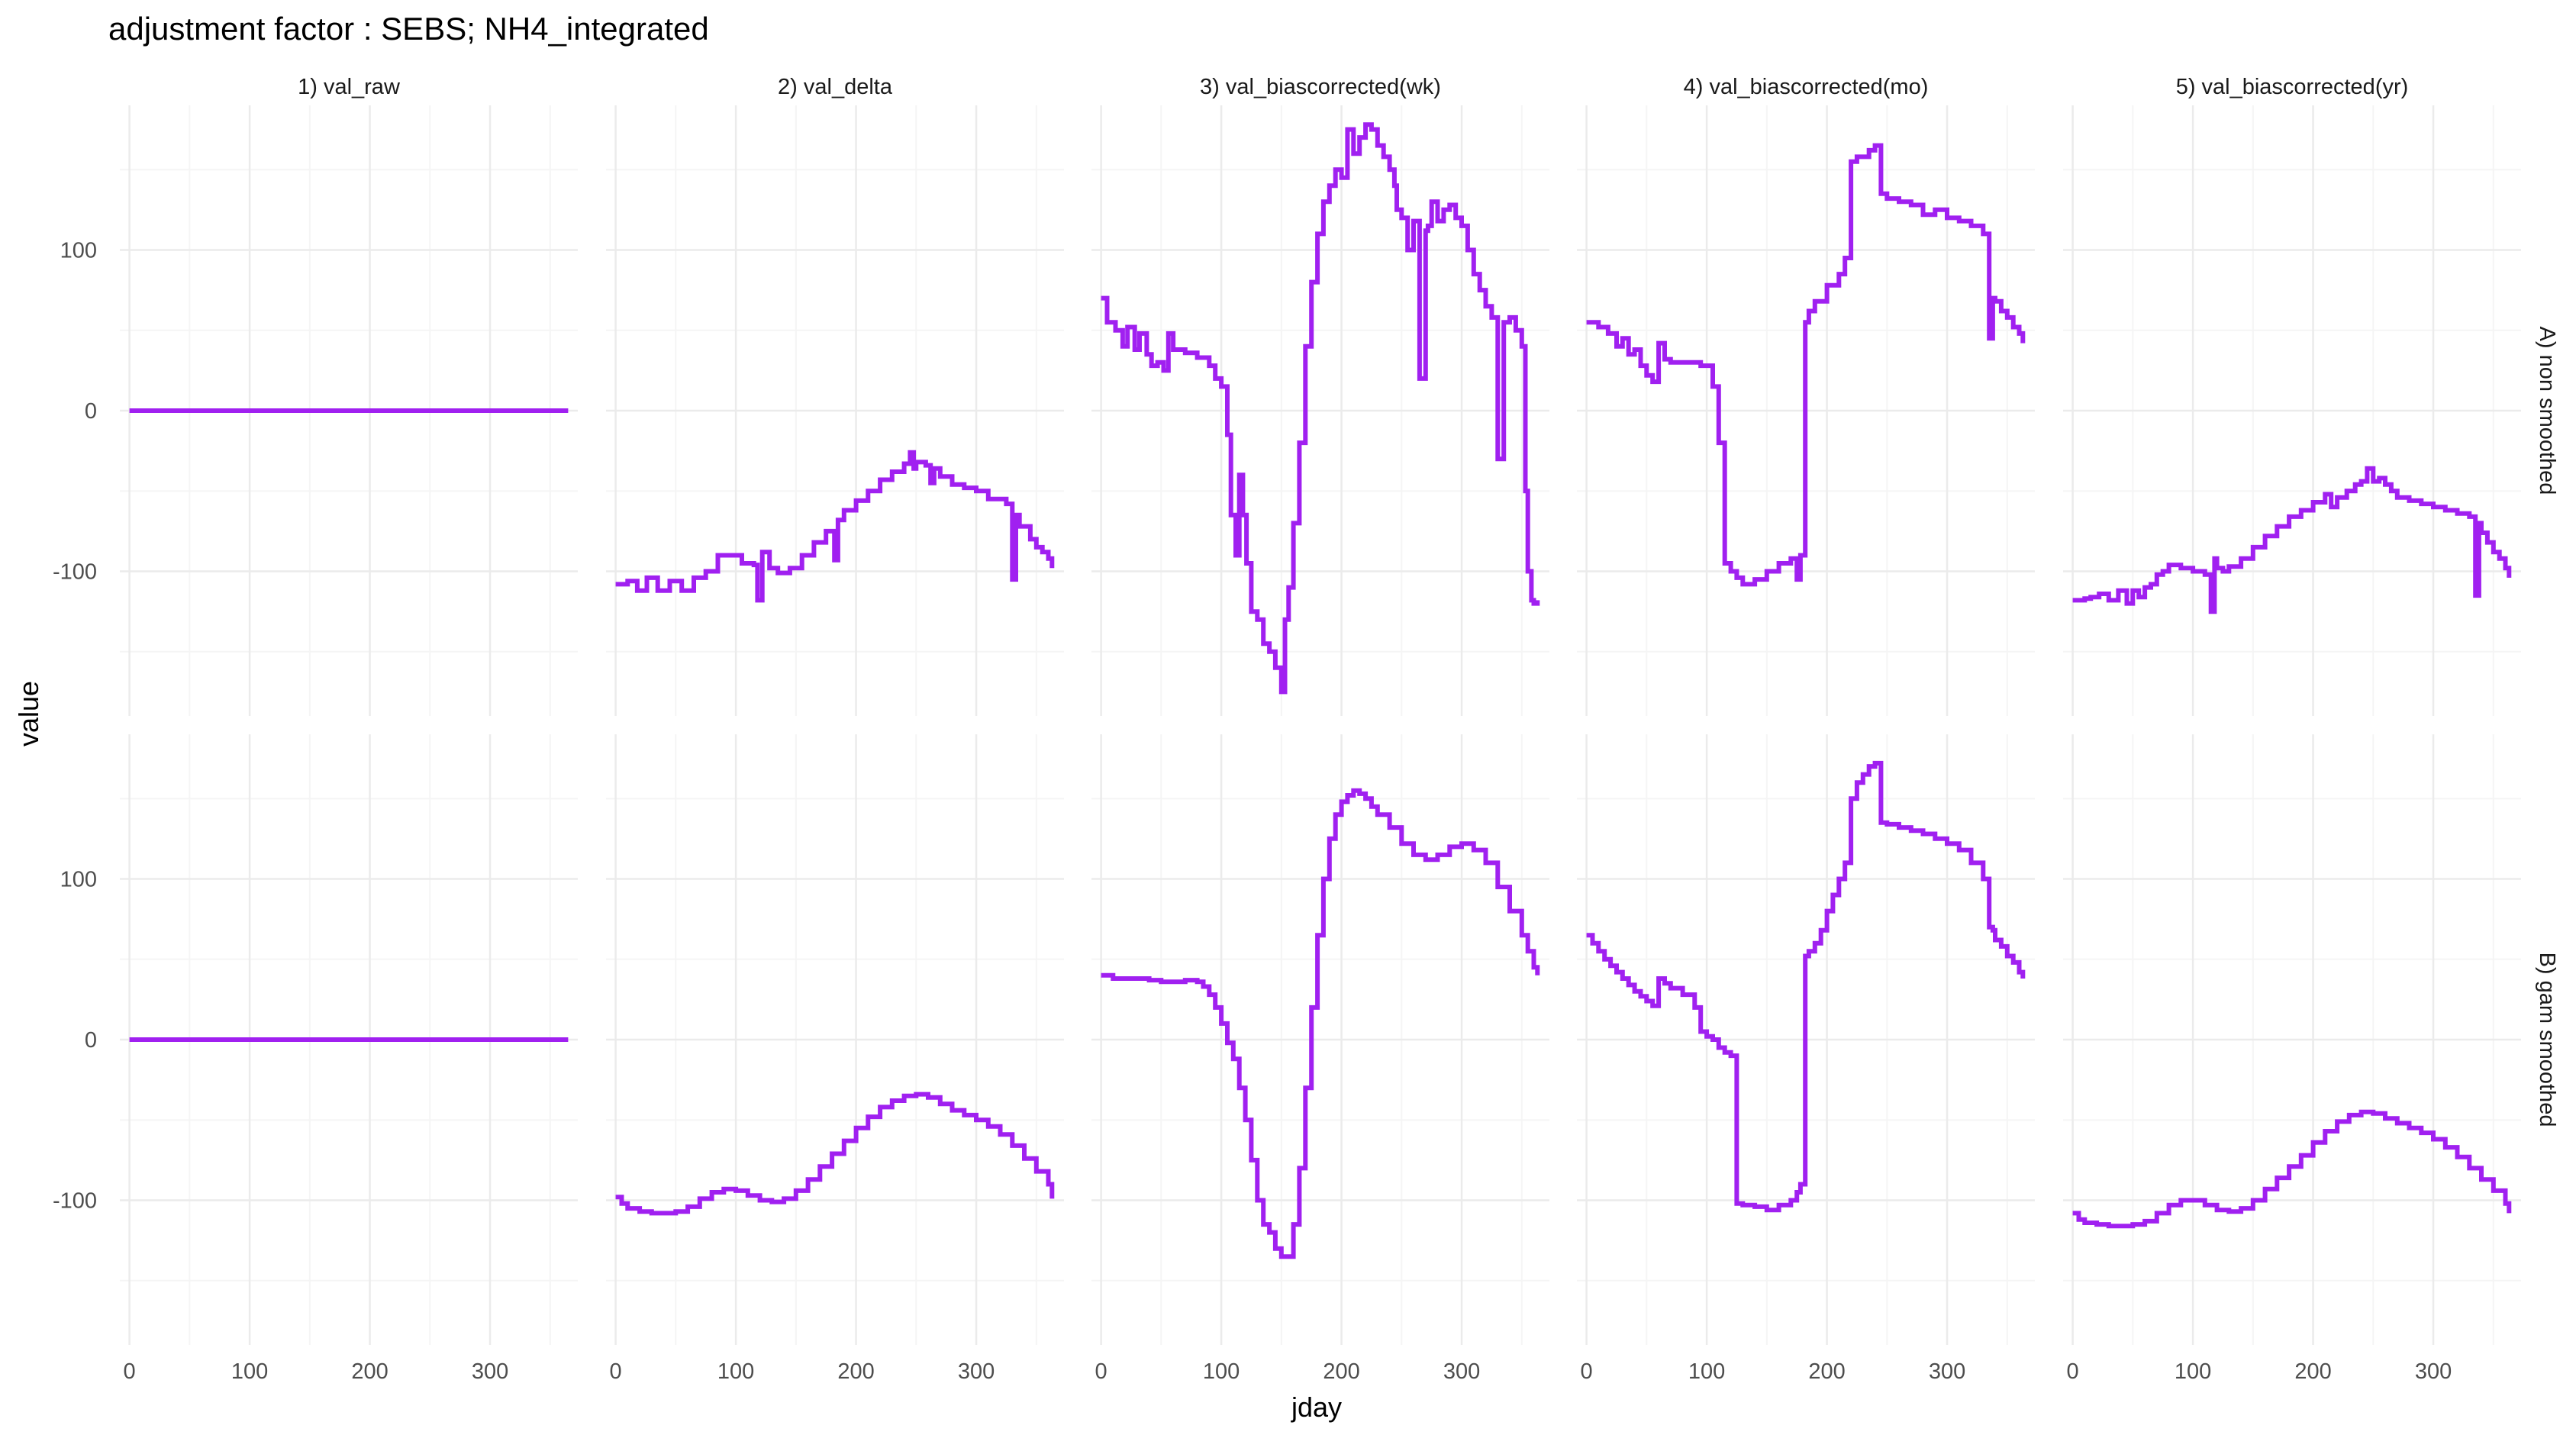 This screenshot has height=1435, width=2576. Describe the element at coordinates (2292, 87) in the screenshot. I see `facet-column-label: 5) val_biascorrected(yr)` at that location.